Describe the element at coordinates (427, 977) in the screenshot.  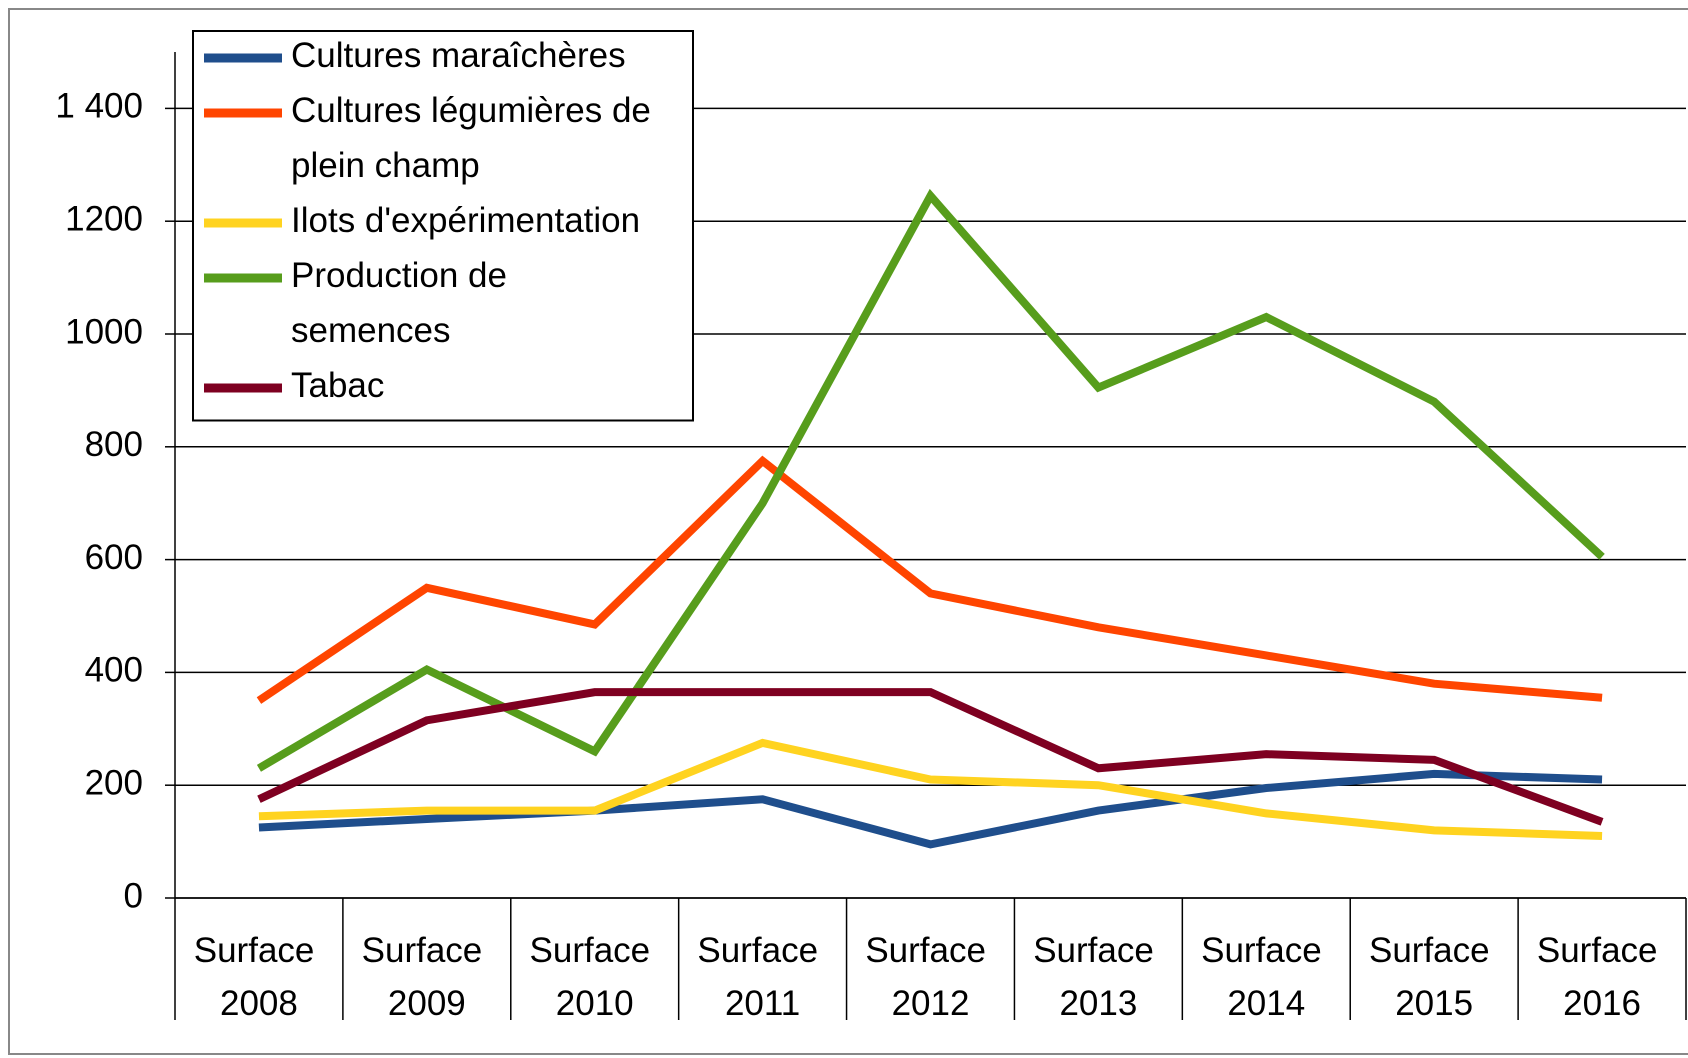
I see `x-tick-label: Surface 2009` at that location.